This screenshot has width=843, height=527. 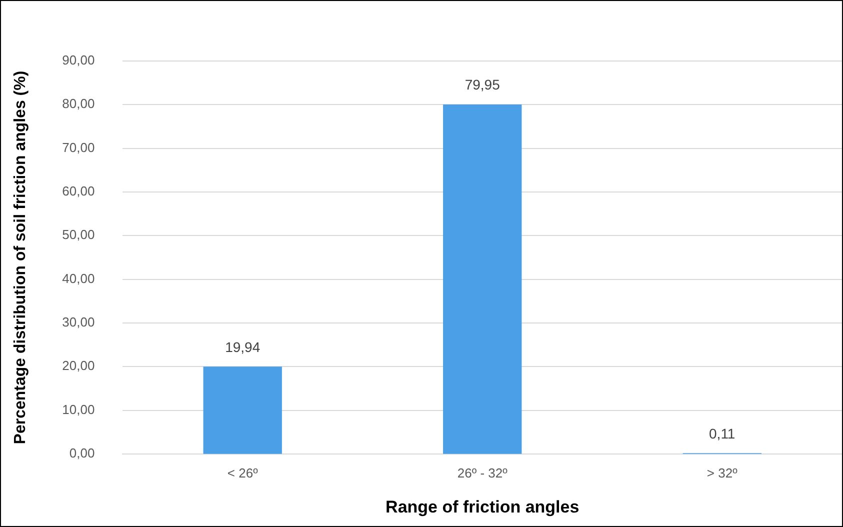 What do you see at coordinates (482, 472) in the screenshot?
I see `x-tick-label: 26º - 32º` at bounding box center [482, 472].